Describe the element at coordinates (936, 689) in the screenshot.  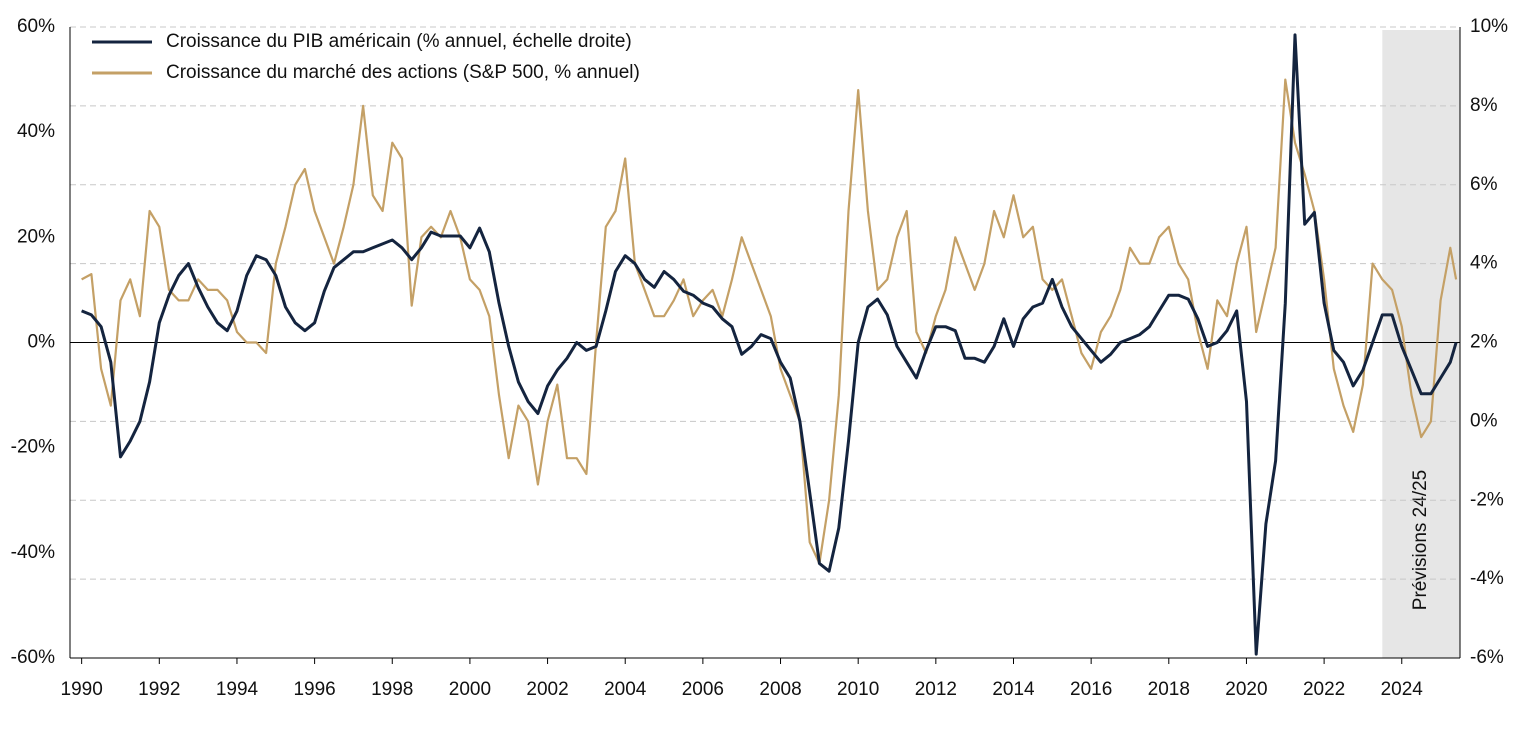
I see `x-tick-label: 2012` at that location.